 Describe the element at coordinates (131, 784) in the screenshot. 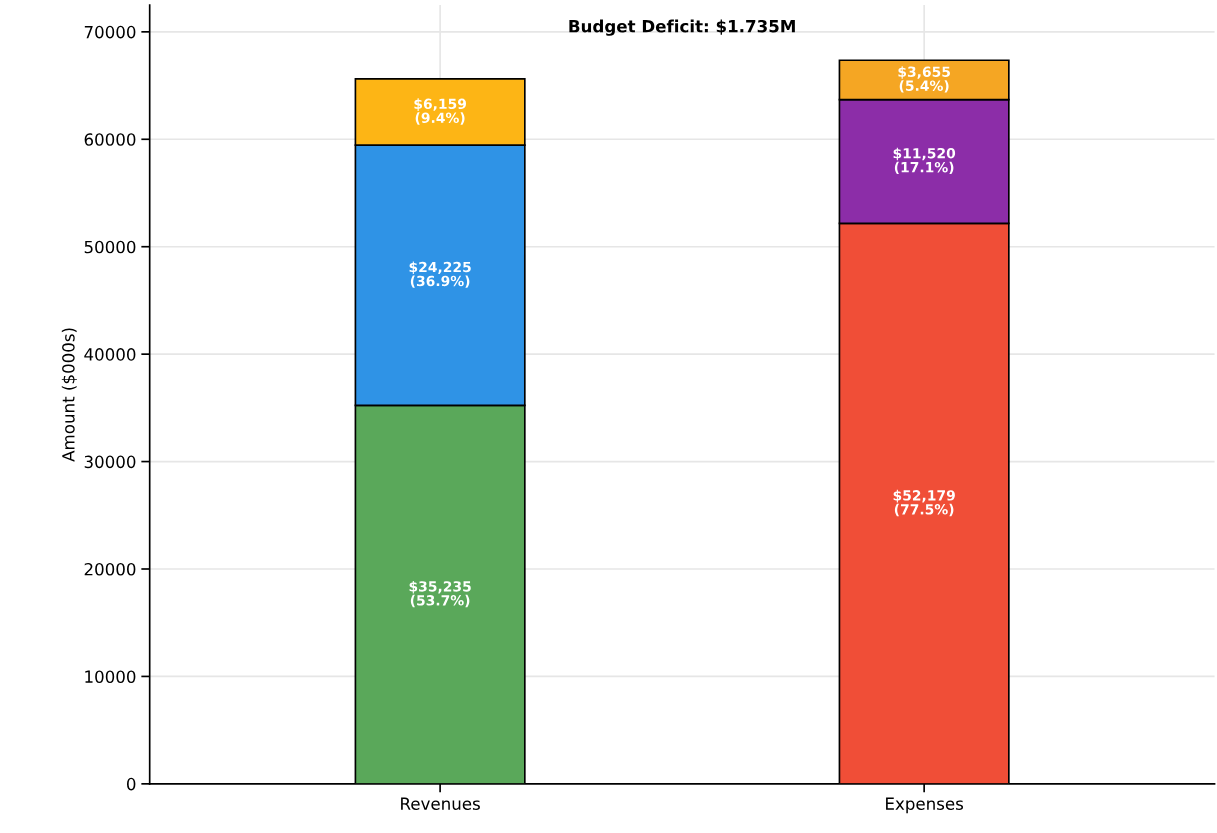

I see `y-tick-label: 0` at that location.